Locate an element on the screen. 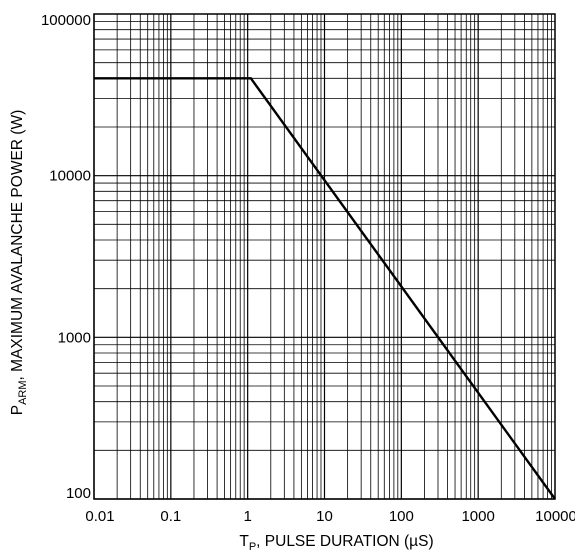  x-tick-label: 0.1 is located at coordinates (170, 516).